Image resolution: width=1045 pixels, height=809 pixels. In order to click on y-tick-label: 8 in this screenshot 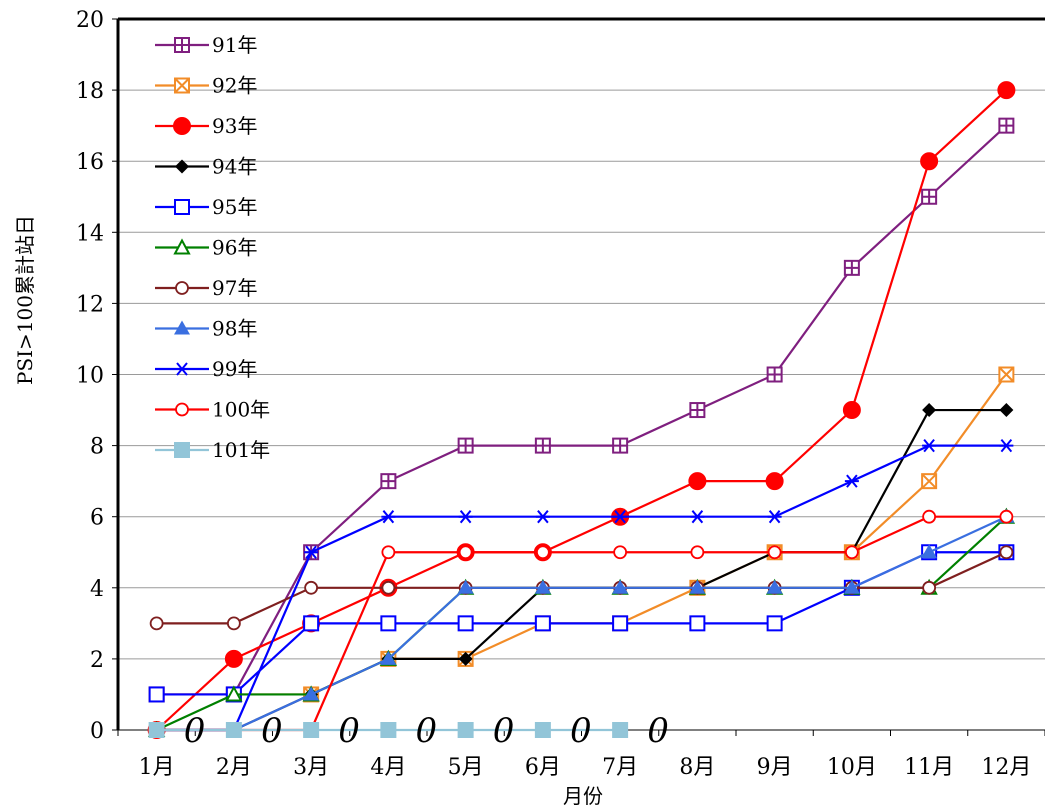, I will do `click(97, 447)`.